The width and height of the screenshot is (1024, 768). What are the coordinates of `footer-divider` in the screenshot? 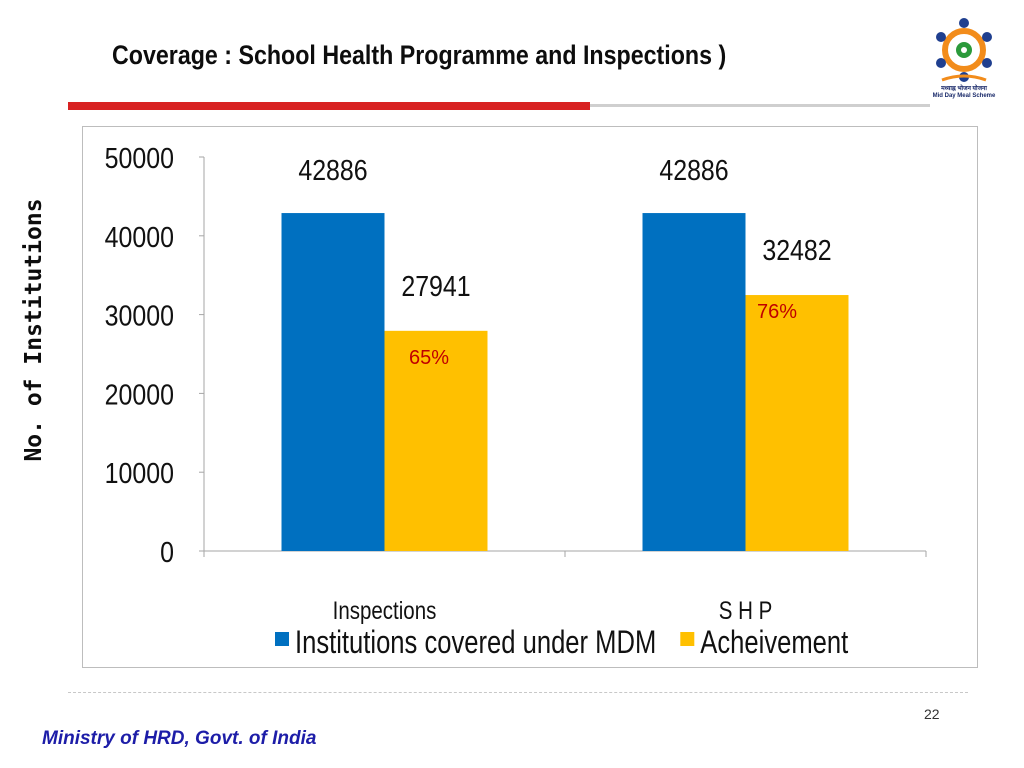 It's located at (518, 692).